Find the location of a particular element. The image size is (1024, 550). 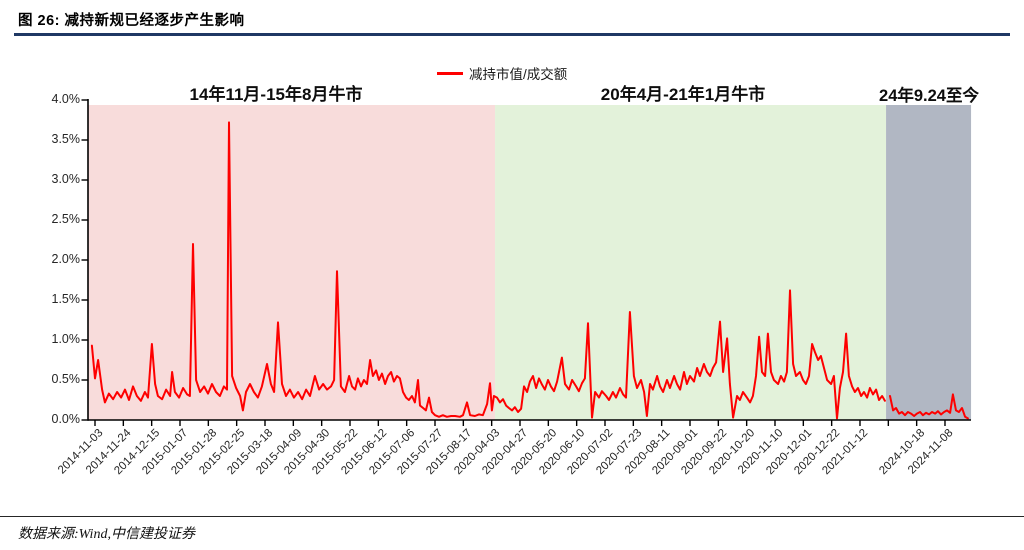

y-tick-label: 3.5% is located at coordinates (66, 139).